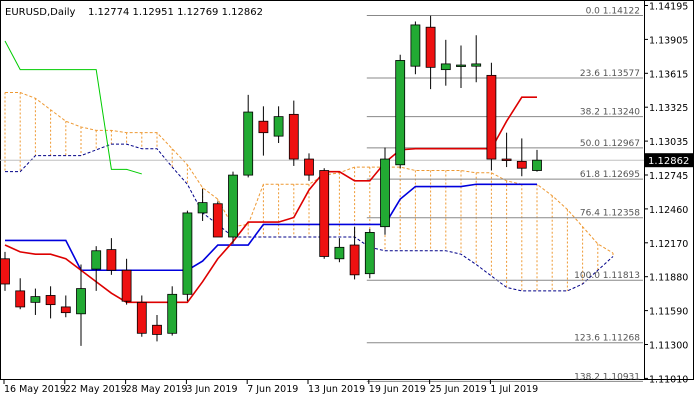 The height and width of the screenshot is (404, 700). What do you see at coordinates (668, 40) in the screenshot?
I see `price-tick-label: 1.13905` at bounding box center [668, 40].